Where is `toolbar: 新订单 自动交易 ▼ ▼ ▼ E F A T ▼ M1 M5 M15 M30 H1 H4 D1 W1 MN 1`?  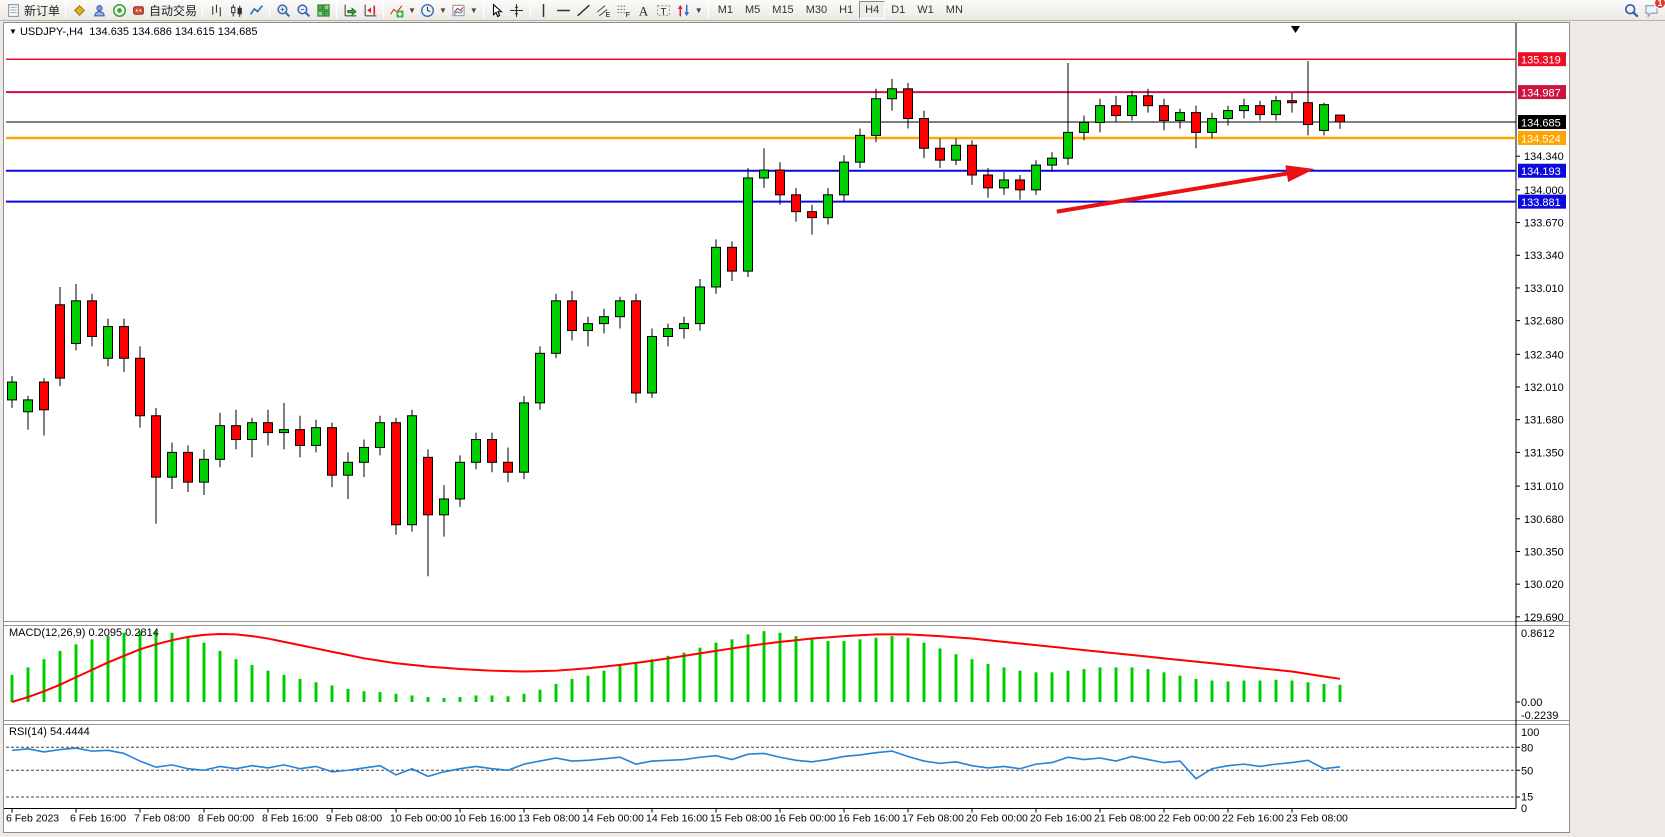 toolbar: 新订单 自动交易 ▼ ▼ ▼ E F A T ▼ M1 M5 M15 M30 H1 H4 D1 W1 MN 1 is located at coordinates (832, 10).